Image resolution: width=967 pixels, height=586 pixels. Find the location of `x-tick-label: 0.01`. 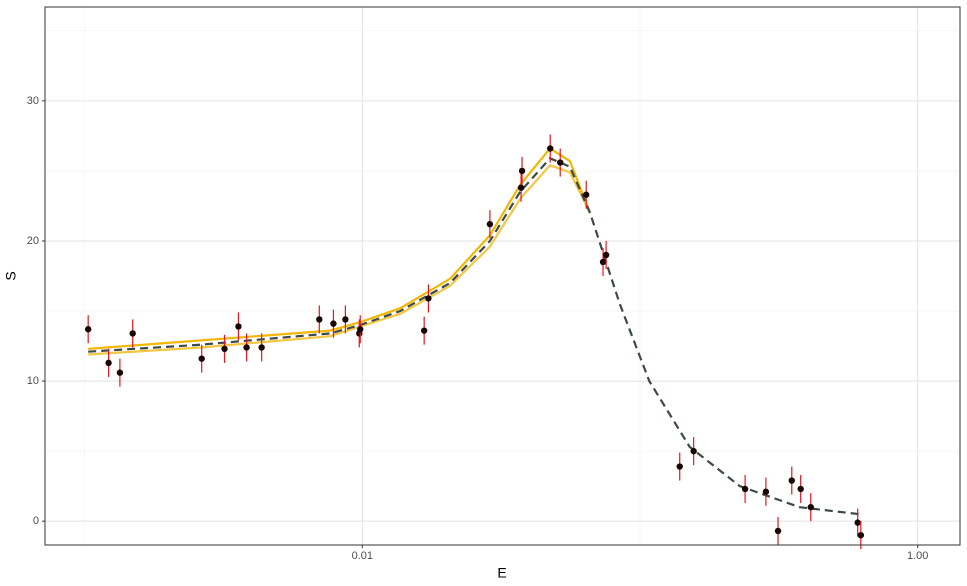

x-tick-label: 0.01 is located at coordinates (362, 556).